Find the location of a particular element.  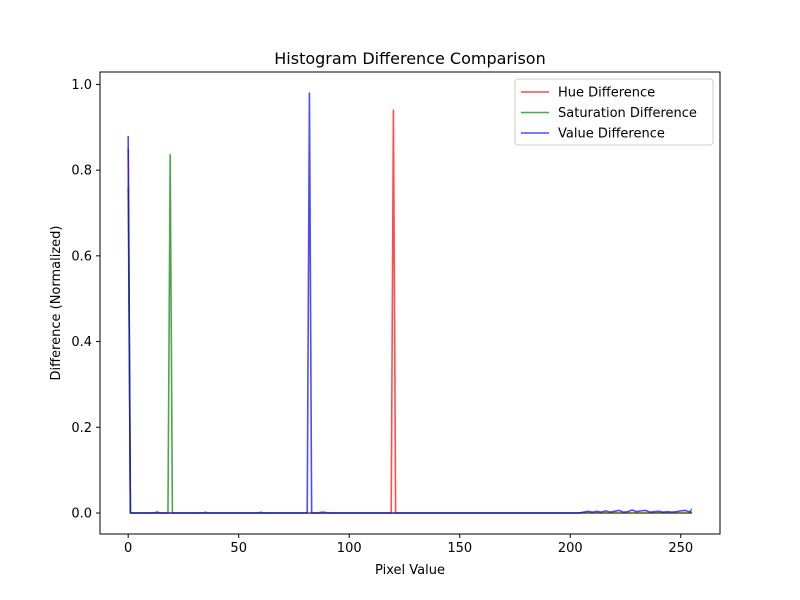

legend-label-0: Hue Difference is located at coordinates (606, 93).